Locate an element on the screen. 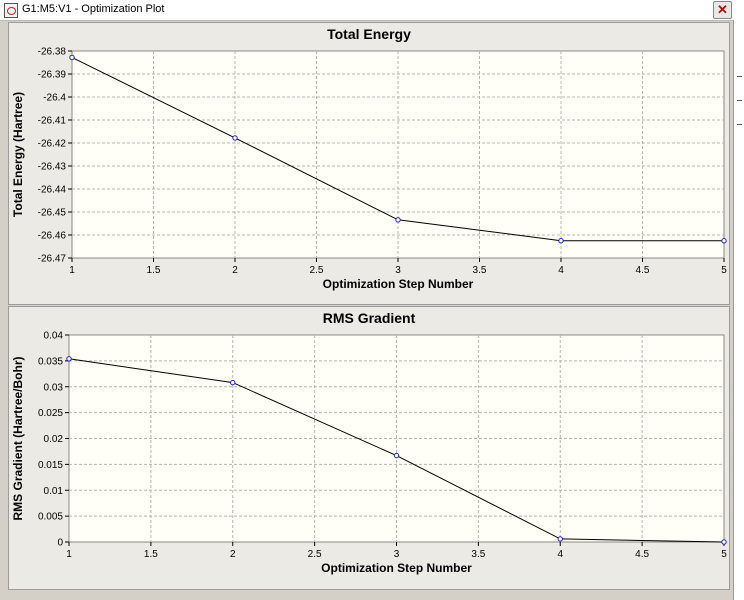 Image resolution: width=744 pixels, height=600 pixels. y-axis-label: RMS Gradient (Hartree/Bohr) is located at coordinates (18, 438).